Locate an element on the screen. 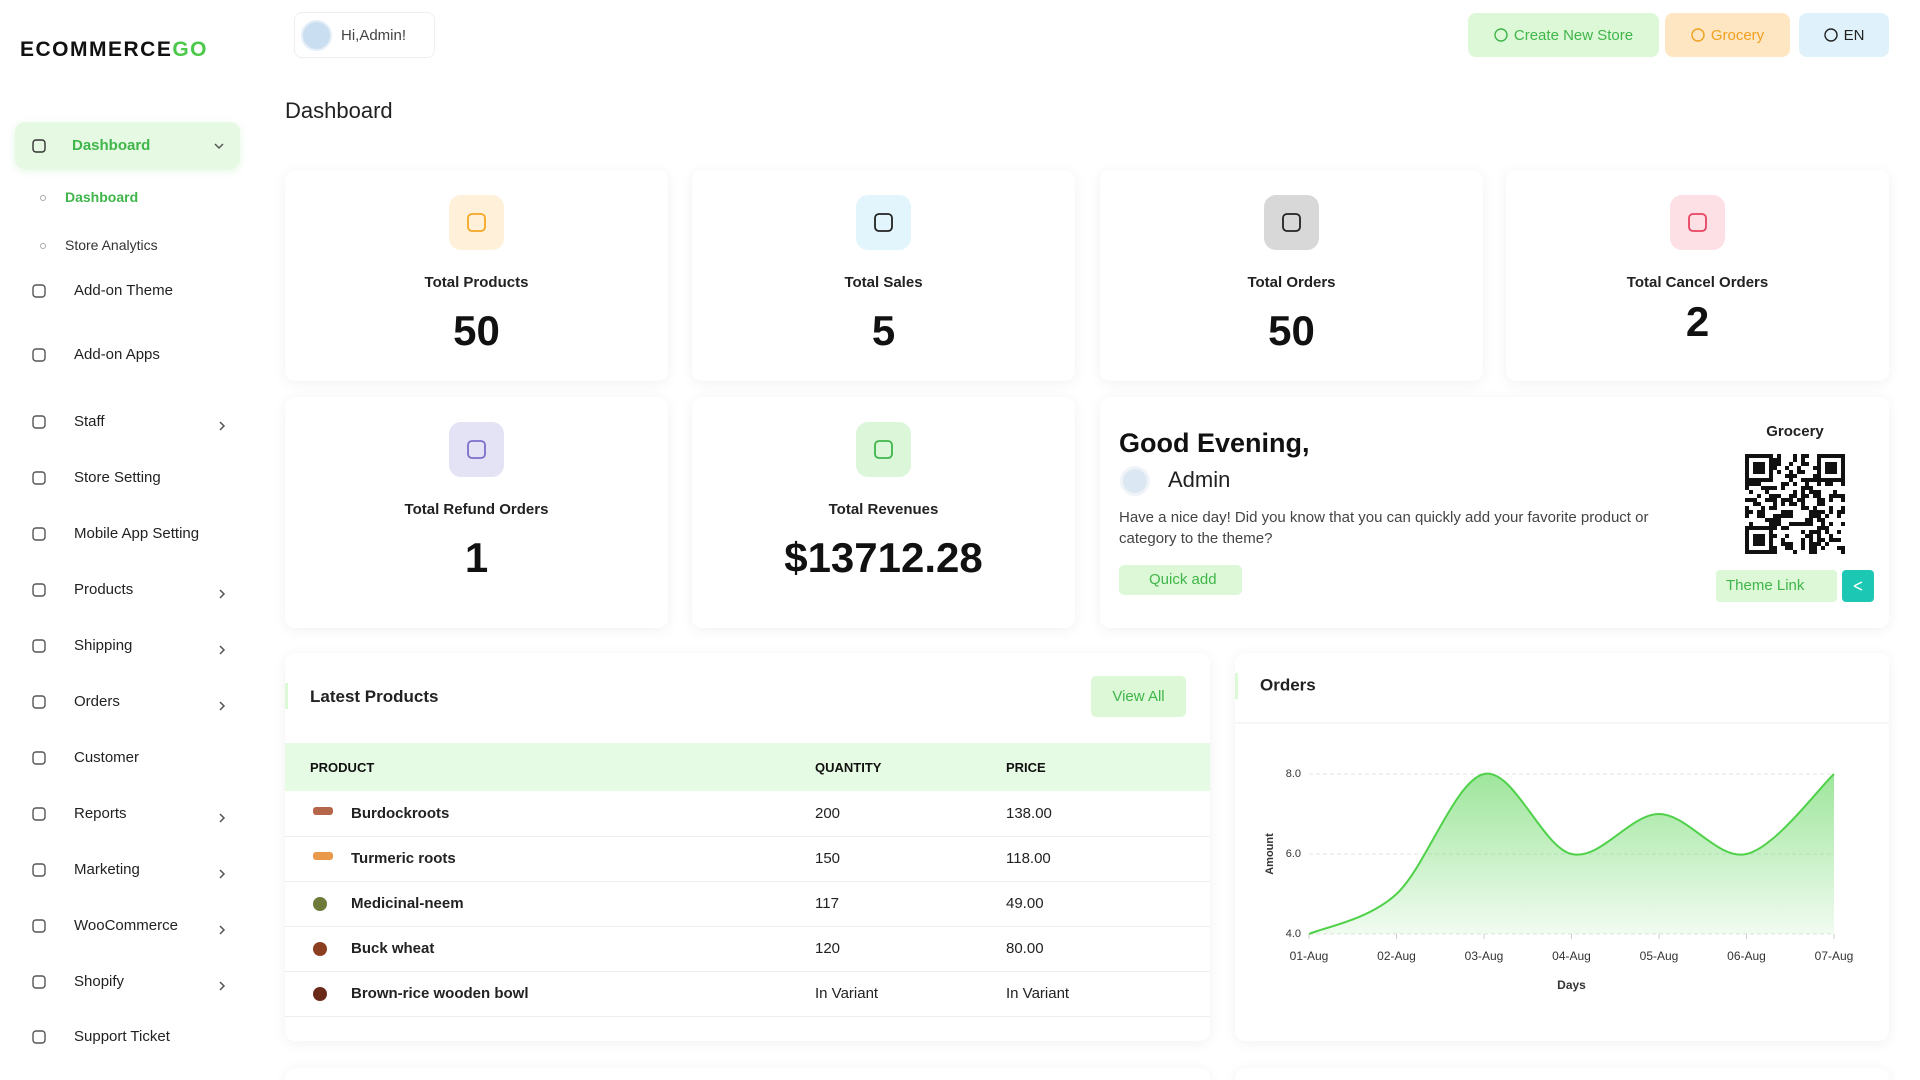  menu-item: Add-on Theme is located at coordinates (123, 290).